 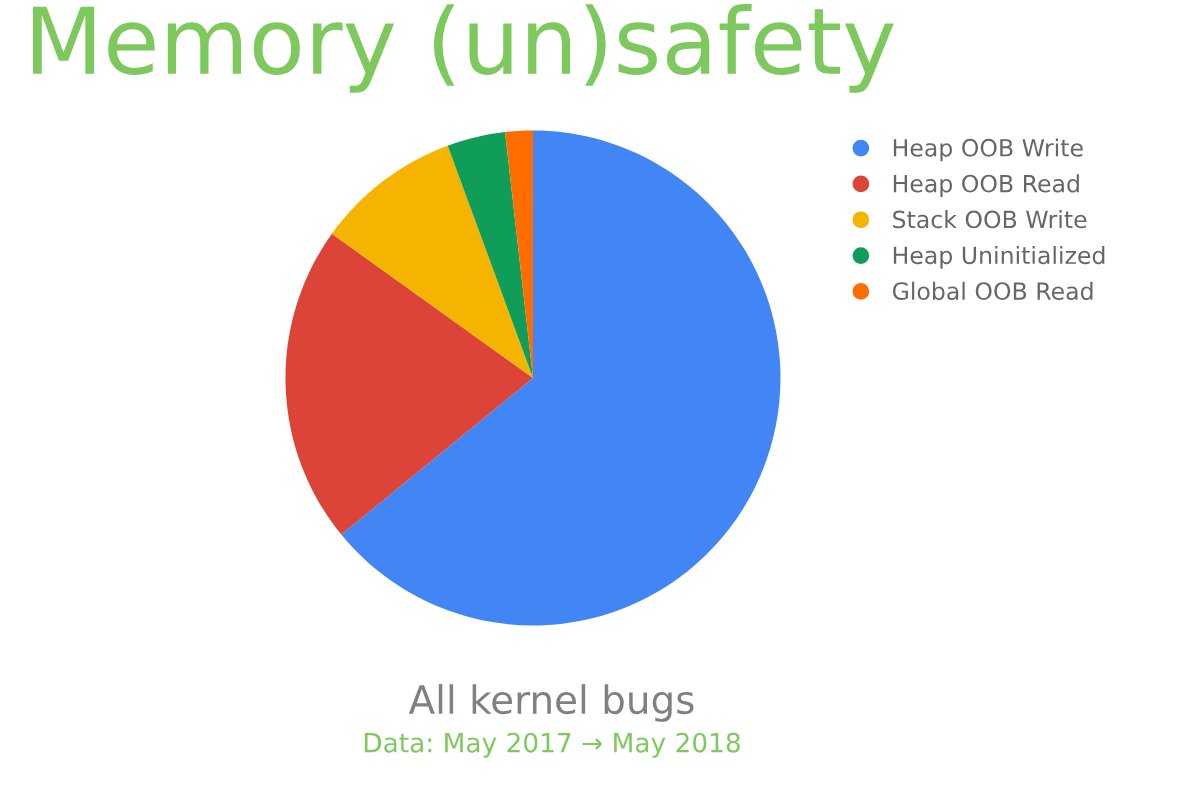 I want to click on legend-label: Heap Uninitialized, so click(x=999, y=257).